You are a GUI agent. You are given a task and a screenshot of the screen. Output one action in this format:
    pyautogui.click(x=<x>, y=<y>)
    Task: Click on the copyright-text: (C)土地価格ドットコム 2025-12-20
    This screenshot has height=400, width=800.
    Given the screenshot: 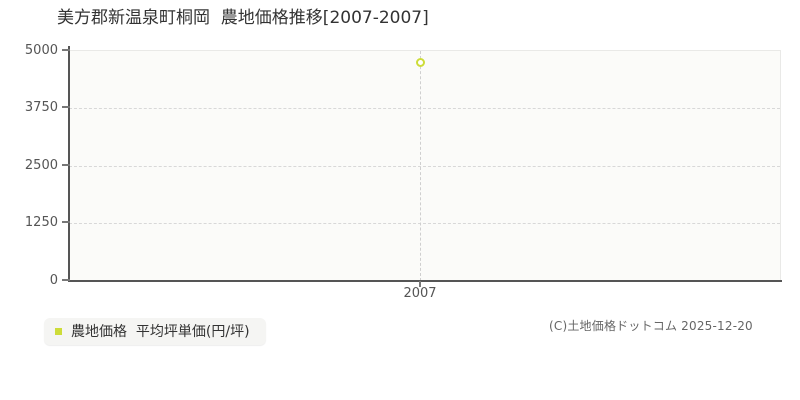 What is the action you would take?
    pyautogui.click(x=651, y=326)
    